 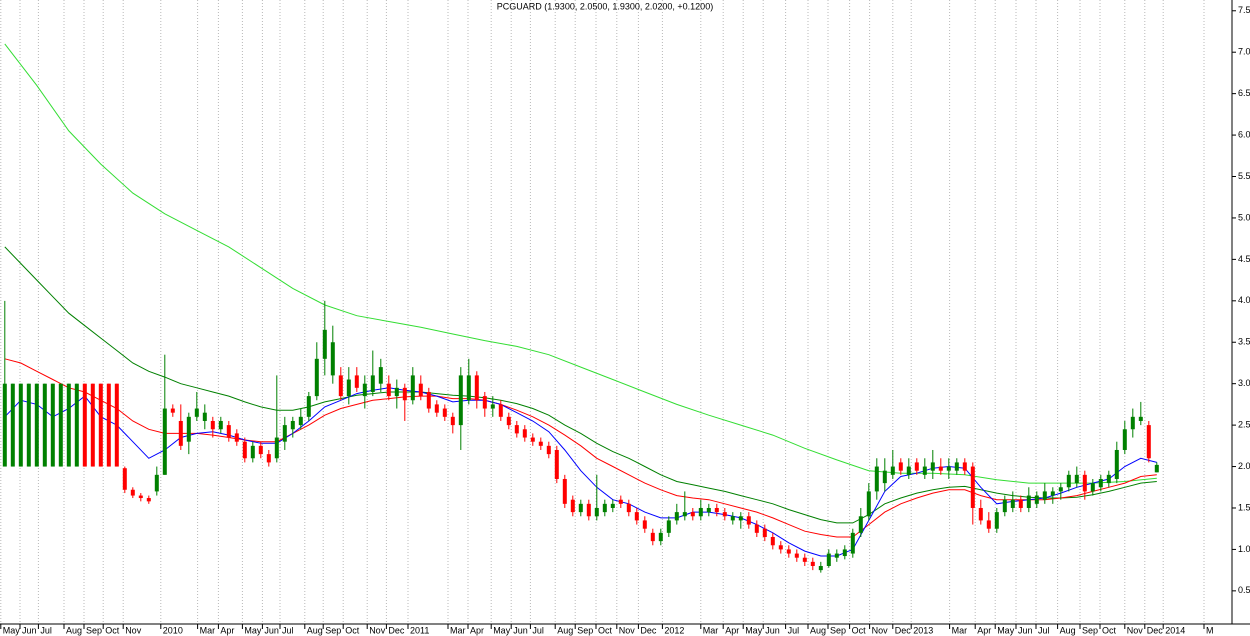 What do you see at coordinates (1244, 383) in the screenshot?
I see `y-tick-label: 3.0` at bounding box center [1244, 383].